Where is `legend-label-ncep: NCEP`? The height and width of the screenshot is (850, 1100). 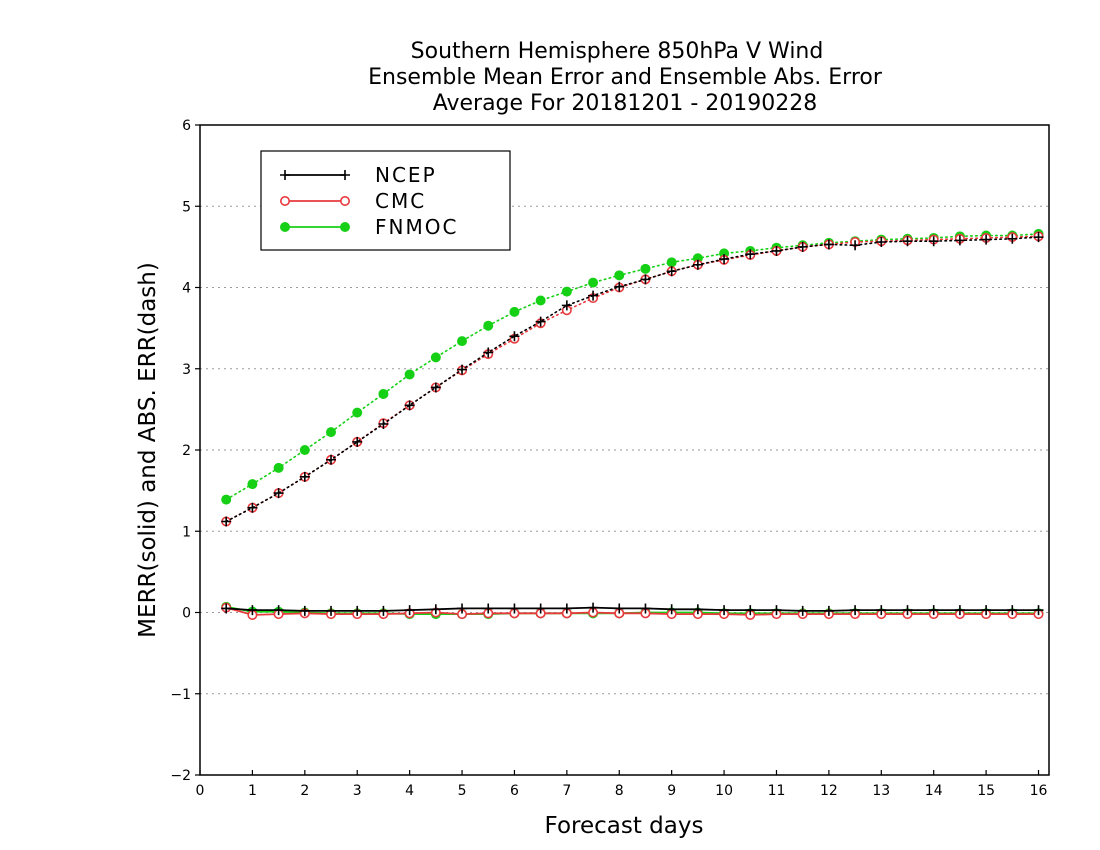
legend-label-ncep: NCEP is located at coordinates (406, 175).